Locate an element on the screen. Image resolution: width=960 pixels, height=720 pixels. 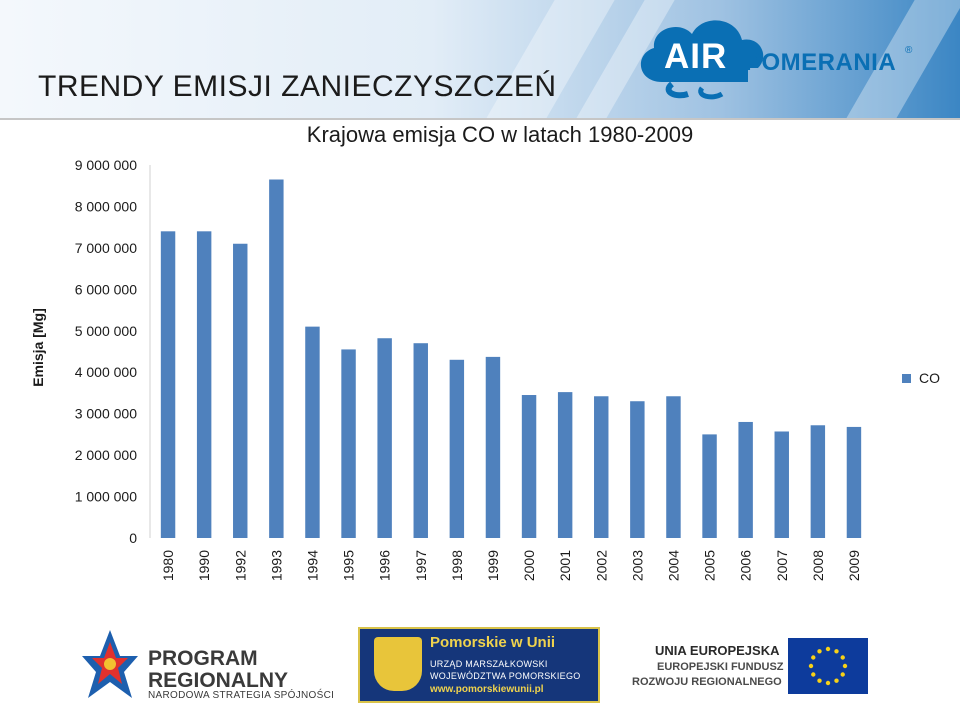
x-tick-label: 2000 is located at coordinates (529, 565).